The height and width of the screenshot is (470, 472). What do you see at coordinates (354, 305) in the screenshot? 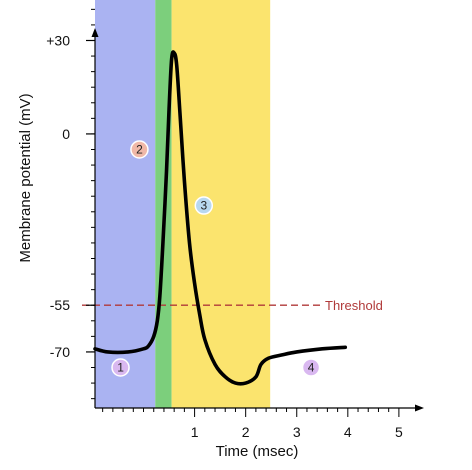
I see `threshold-label: Threshold` at bounding box center [354, 305].